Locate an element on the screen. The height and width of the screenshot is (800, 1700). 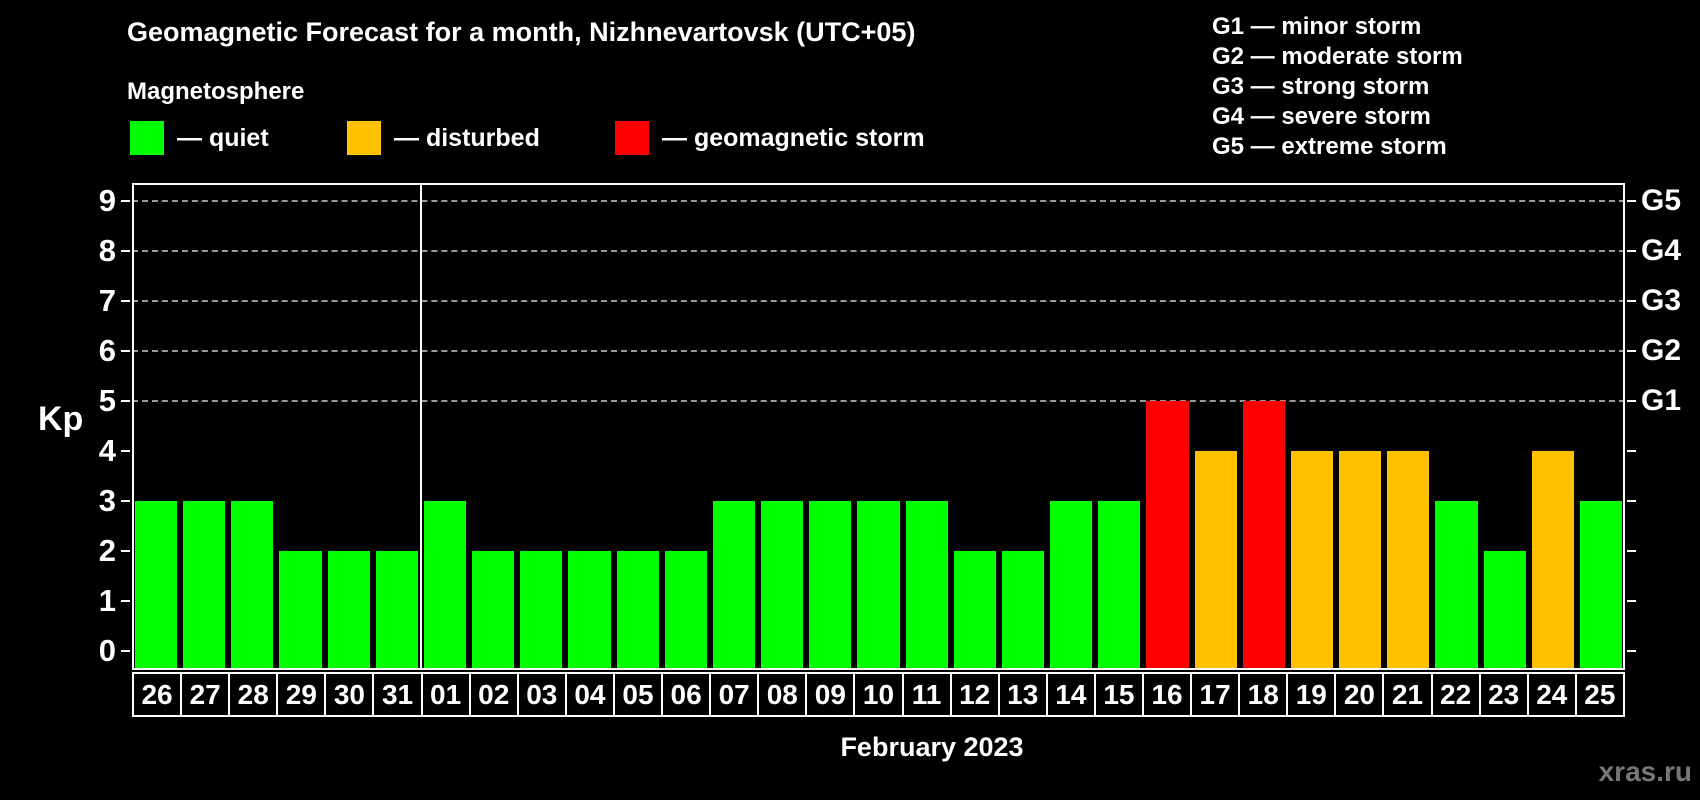
g4-legend-line: G4 — severe storm is located at coordinates (1321, 116).